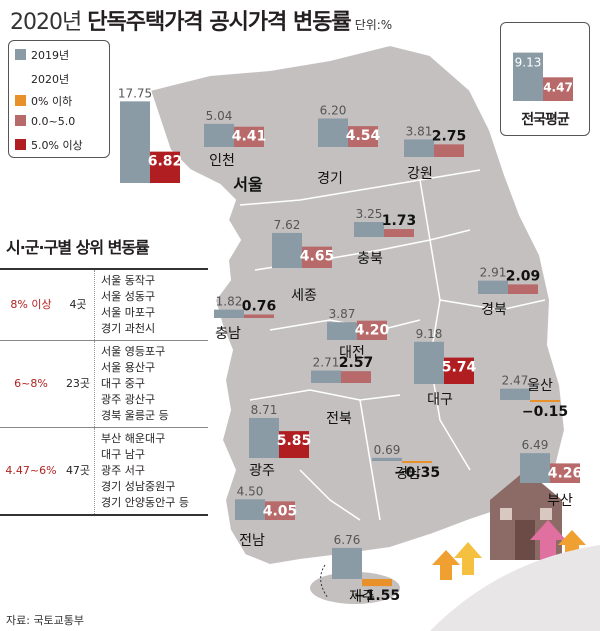 The height and width of the screenshot is (631, 600). Describe the element at coordinates (45, 620) in the screenshot. I see `source-note: 자료: 국토교통부` at that location.